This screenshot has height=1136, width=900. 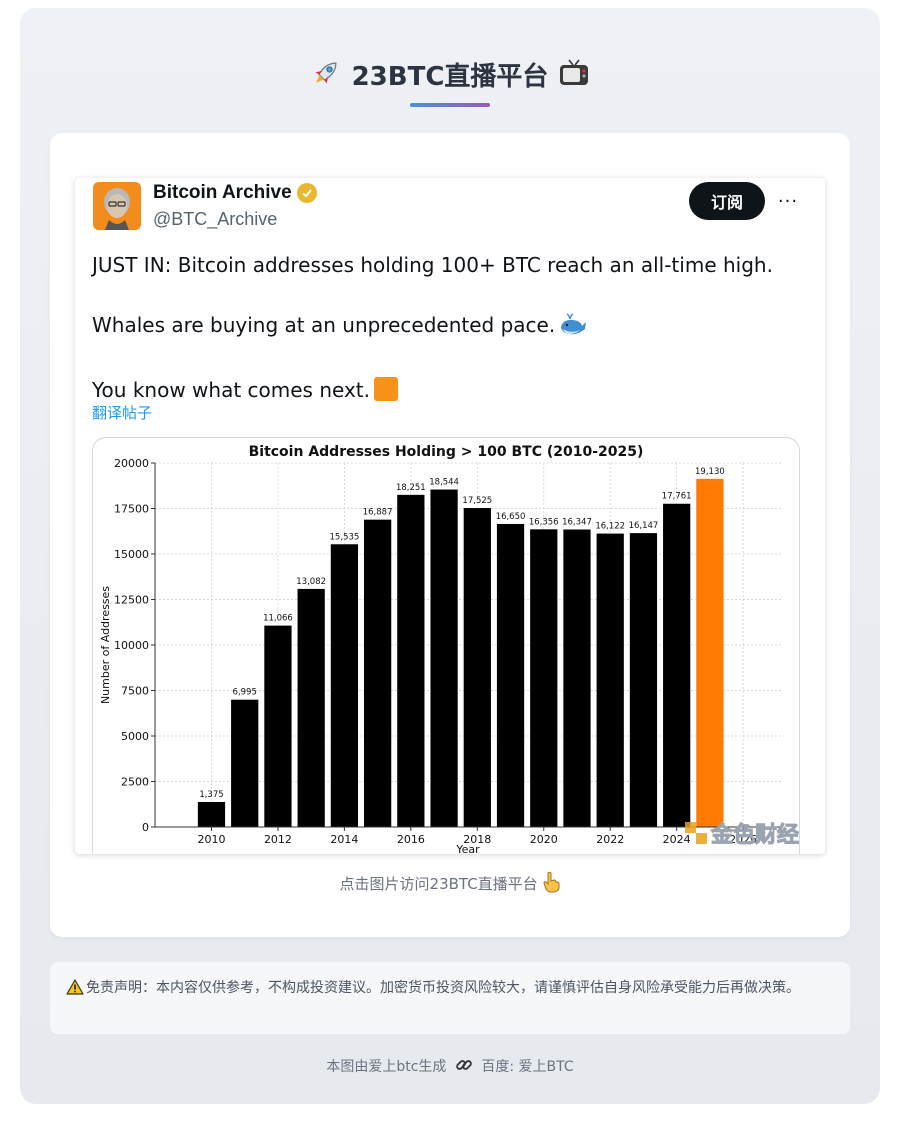 I want to click on bar-2011, so click(x=245, y=763).